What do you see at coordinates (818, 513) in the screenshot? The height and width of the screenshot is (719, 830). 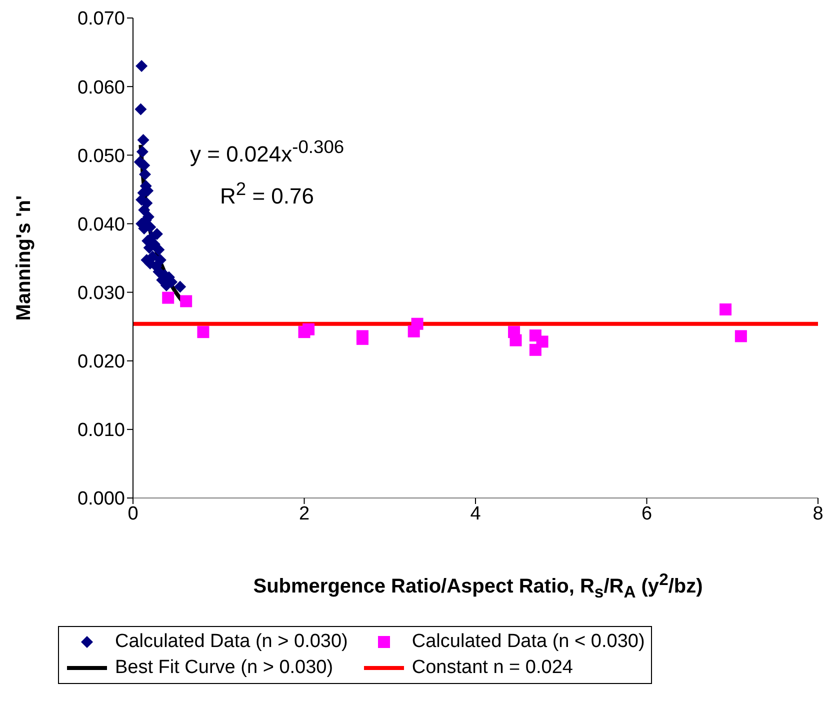 I see `x-tick-label: 8` at bounding box center [818, 513].